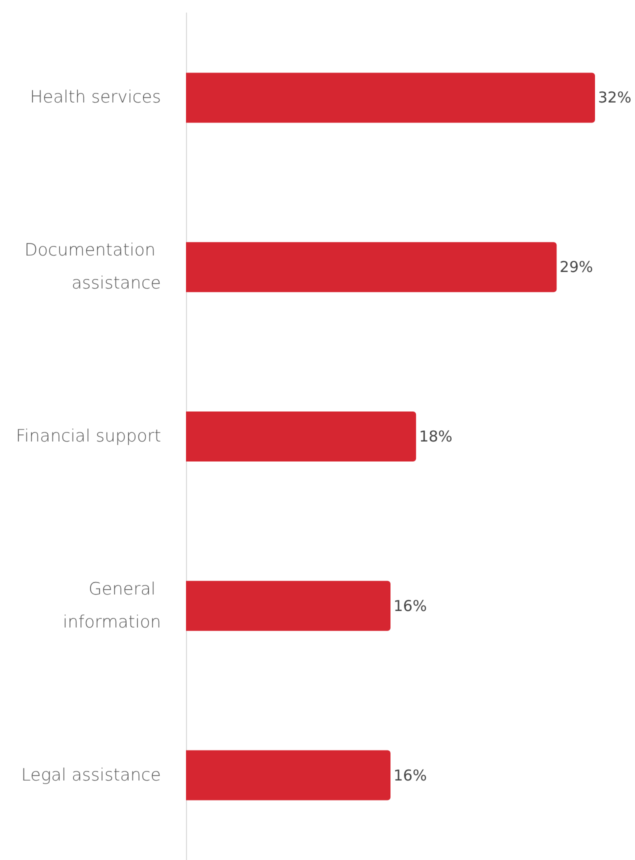 The height and width of the screenshot is (860, 635). Describe the element at coordinates (435, 437) in the screenshot. I see `data-label: 18%` at that location.